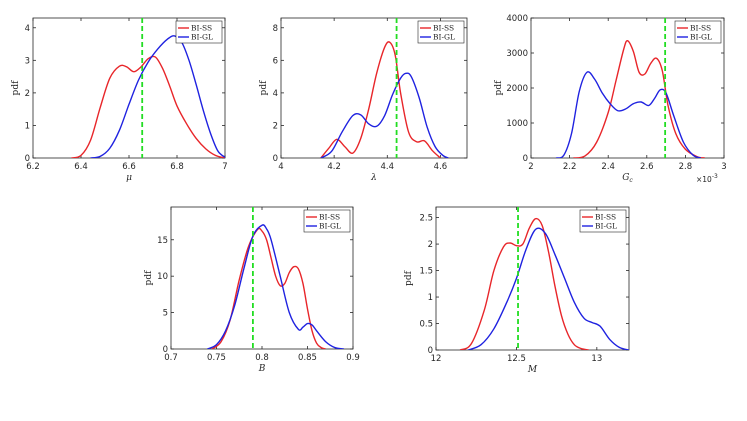 This screenshot has width=747, height=421. What do you see at coordinates (388, 167) in the screenshot?
I see `x-tick-label: 4.4` at bounding box center [388, 167].